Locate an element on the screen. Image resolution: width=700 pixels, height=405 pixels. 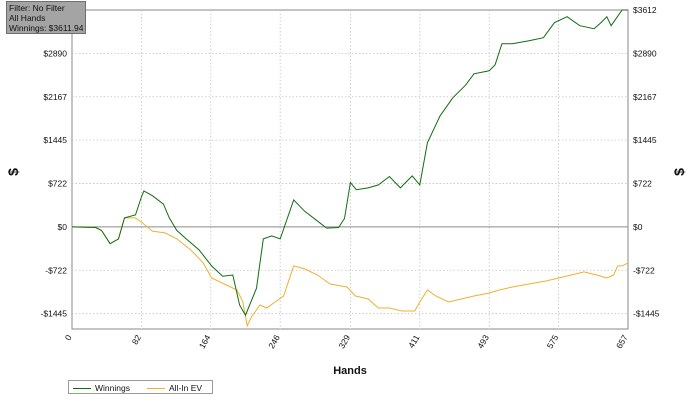
x-tick-label: 657 is located at coordinates (622, 342).